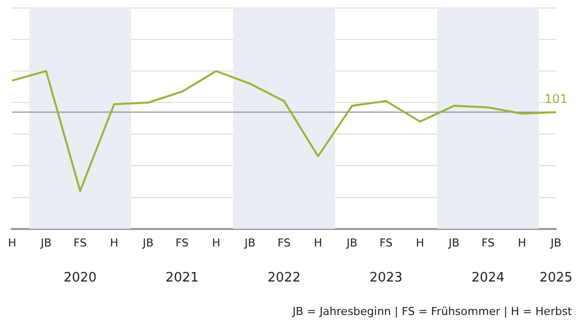 This screenshot has height=324, width=576. What do you see at coordinates (284, 278) in the screenshot?
I see `text: 2022` at bounding box center [284, 278].